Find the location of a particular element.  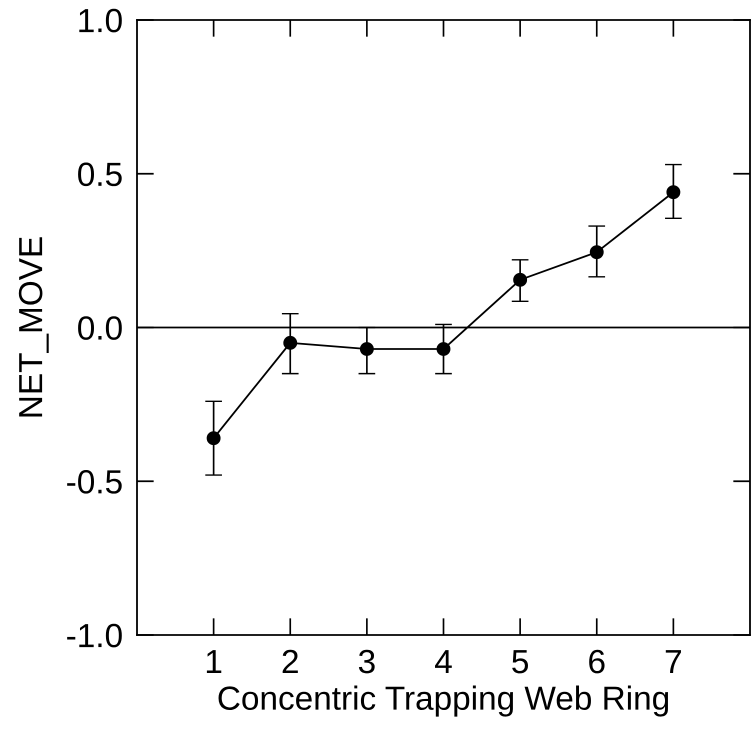

y-tick-label: 0.5 is located at coordinates (100, 174).